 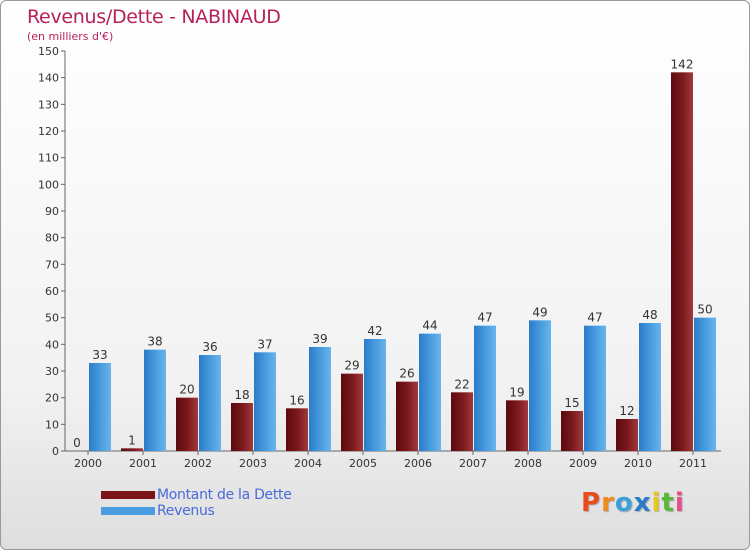 What do you see at coordinates (52, 264) in the screenshot?
I see `y-tick-label: 70` at bounding box center [52, 264].